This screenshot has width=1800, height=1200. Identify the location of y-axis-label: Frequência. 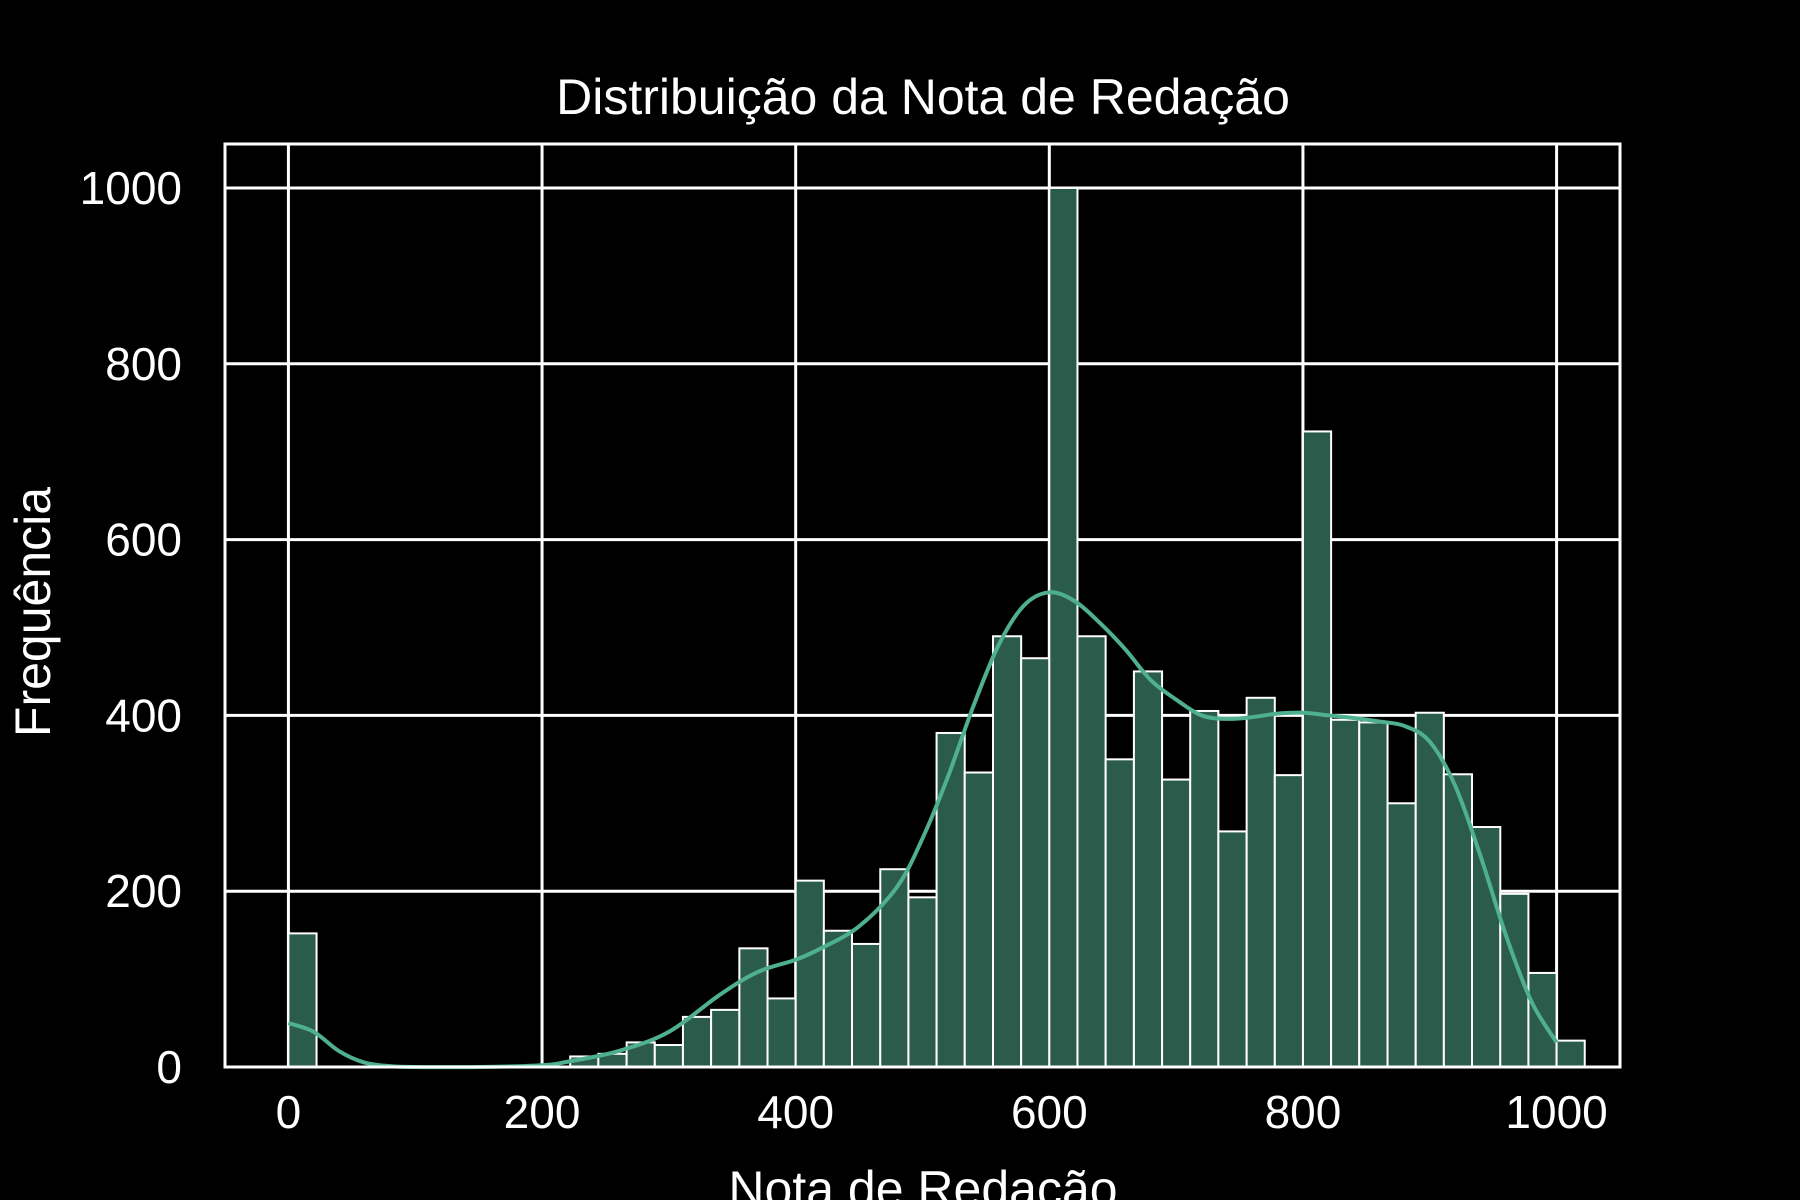
(33, 612).